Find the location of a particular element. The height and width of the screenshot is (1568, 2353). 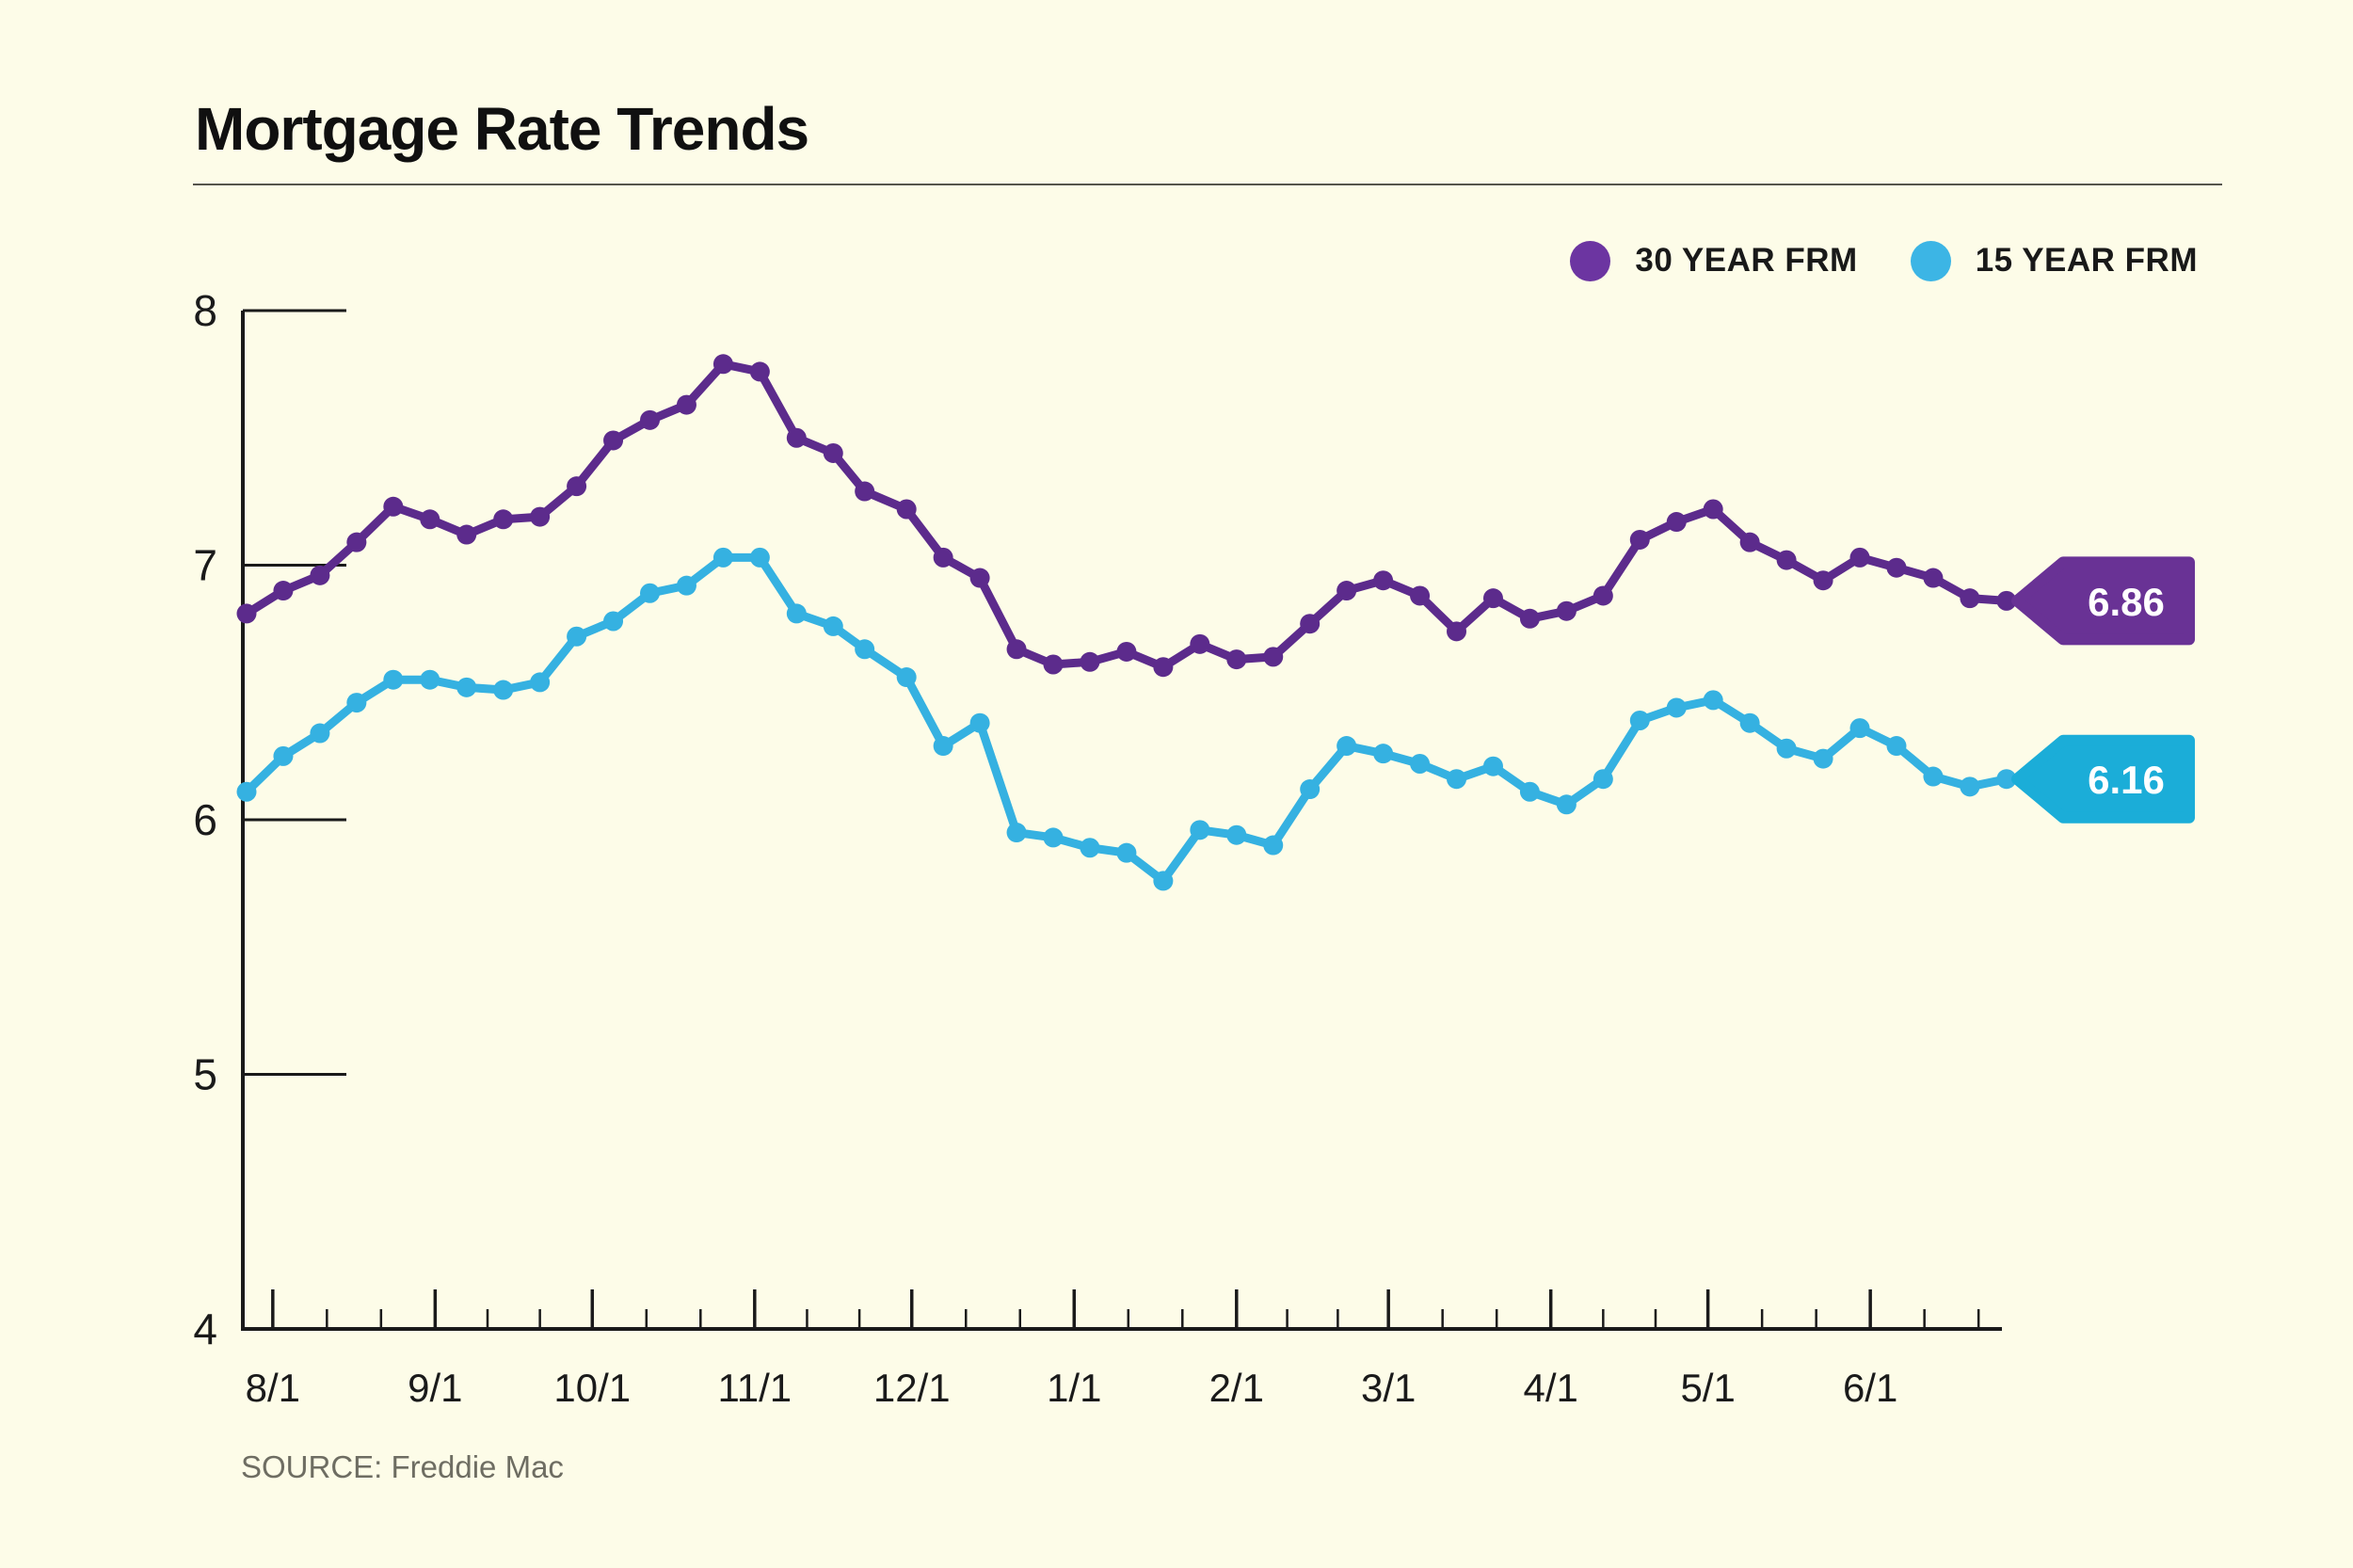

x-tick-label: 9/1 is located at coordinates (435, 1388).